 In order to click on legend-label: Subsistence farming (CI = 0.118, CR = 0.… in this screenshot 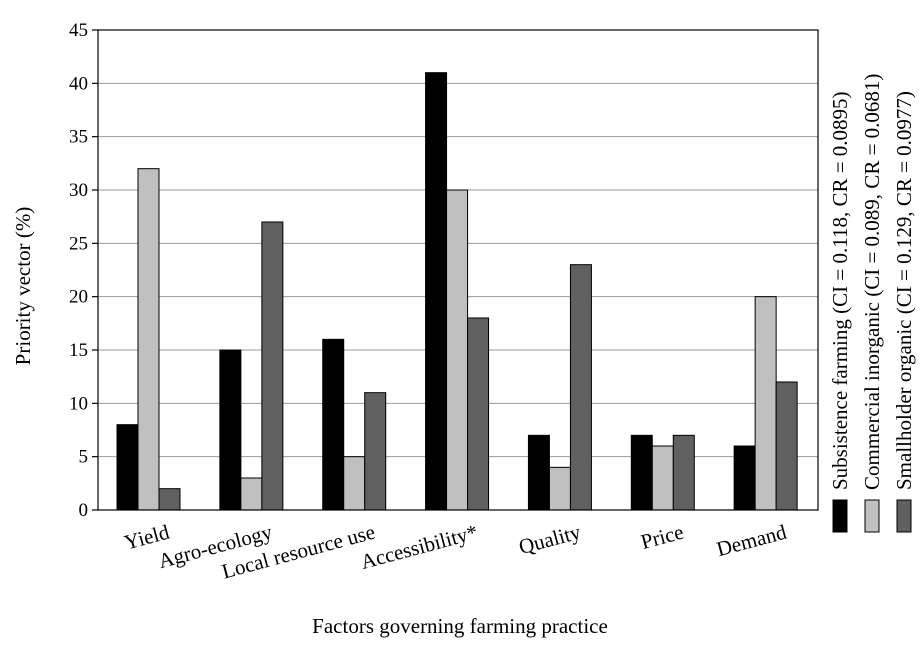, I will do `click(840, 290)`.